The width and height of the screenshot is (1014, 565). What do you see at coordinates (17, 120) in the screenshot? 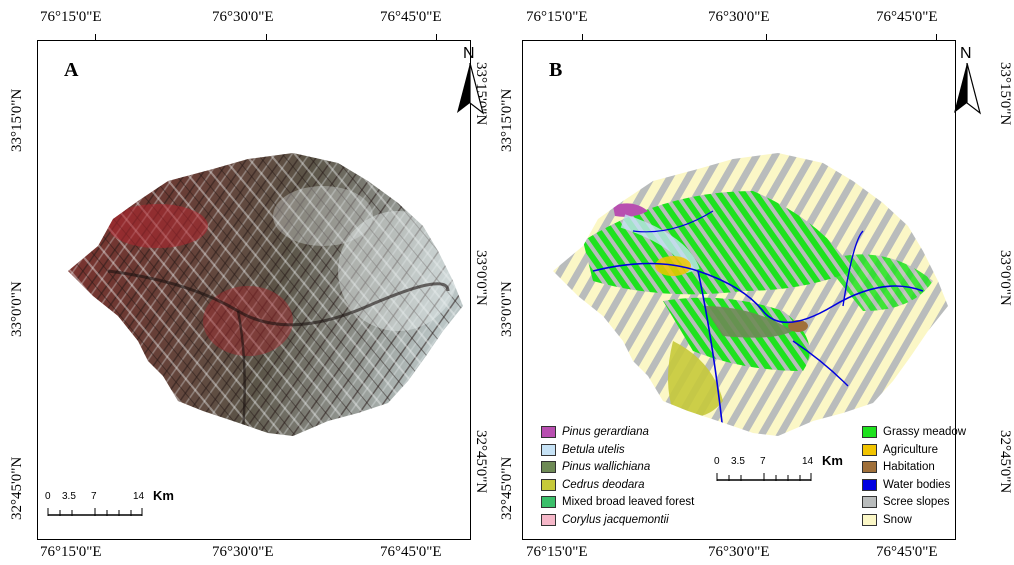
I see `lat-label-a-left-1: 33°15'0"N` at bounding box center [17, 120].